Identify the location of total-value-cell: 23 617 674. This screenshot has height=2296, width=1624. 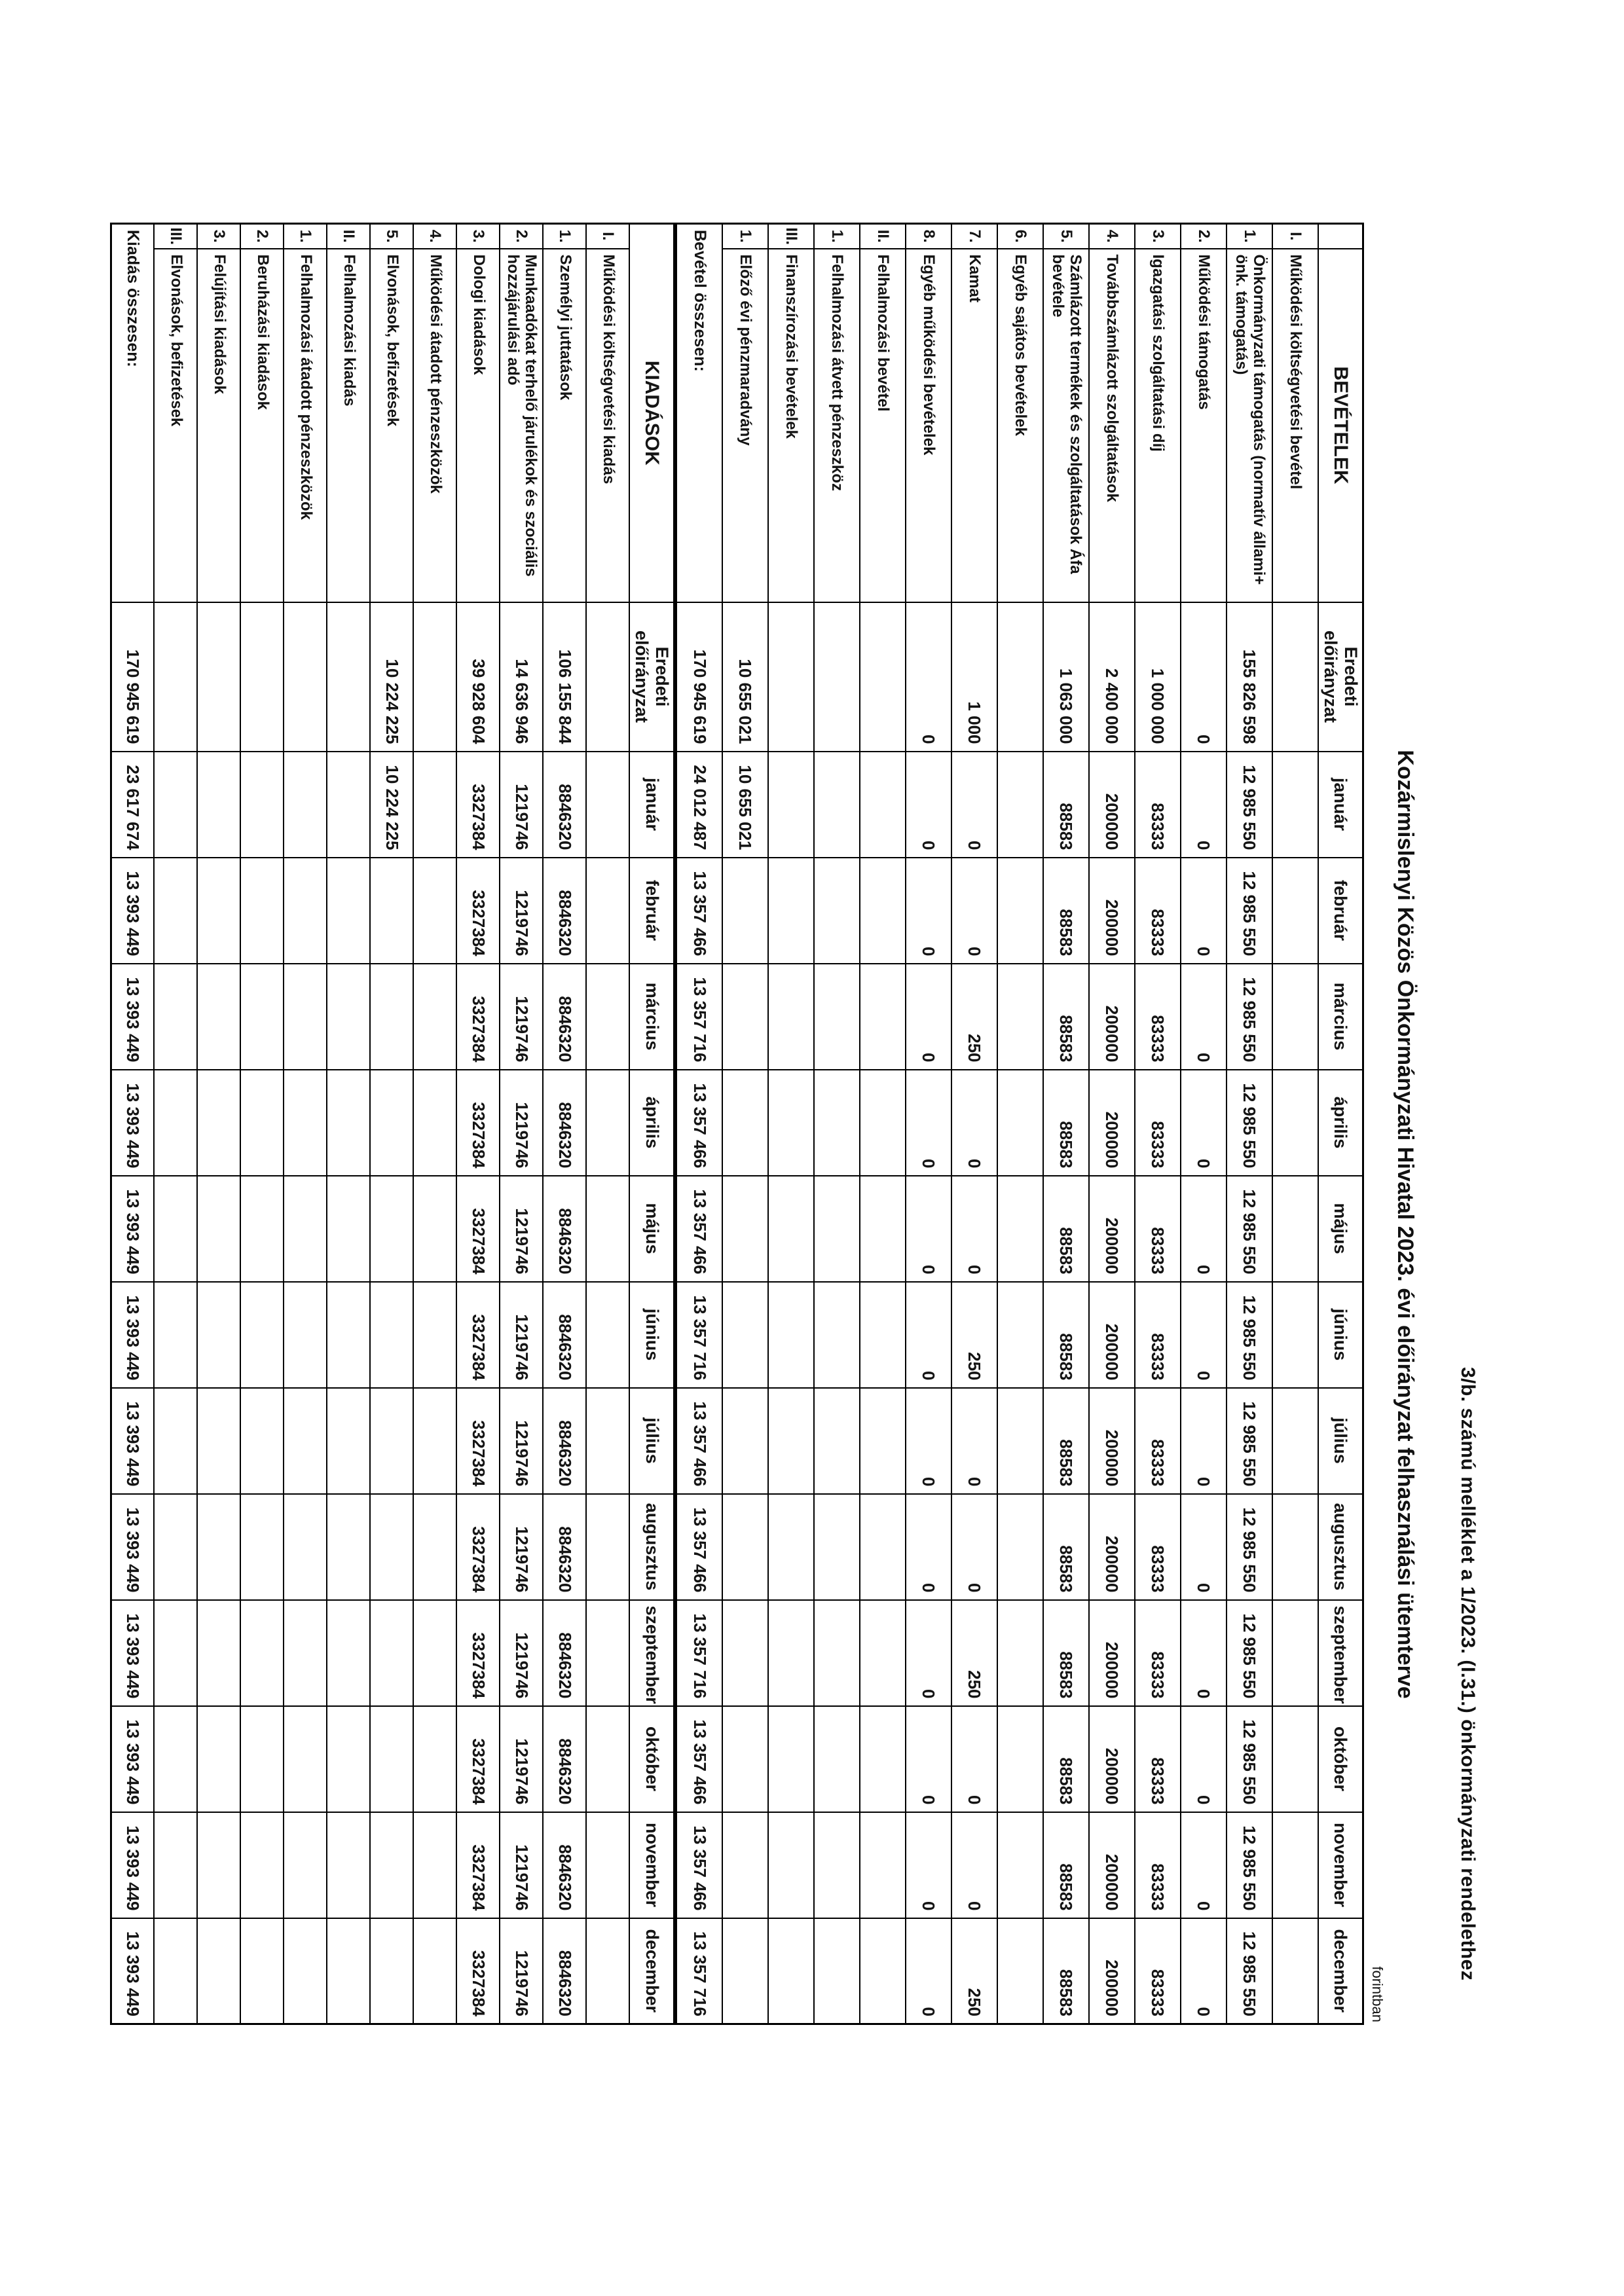
(133, 804).